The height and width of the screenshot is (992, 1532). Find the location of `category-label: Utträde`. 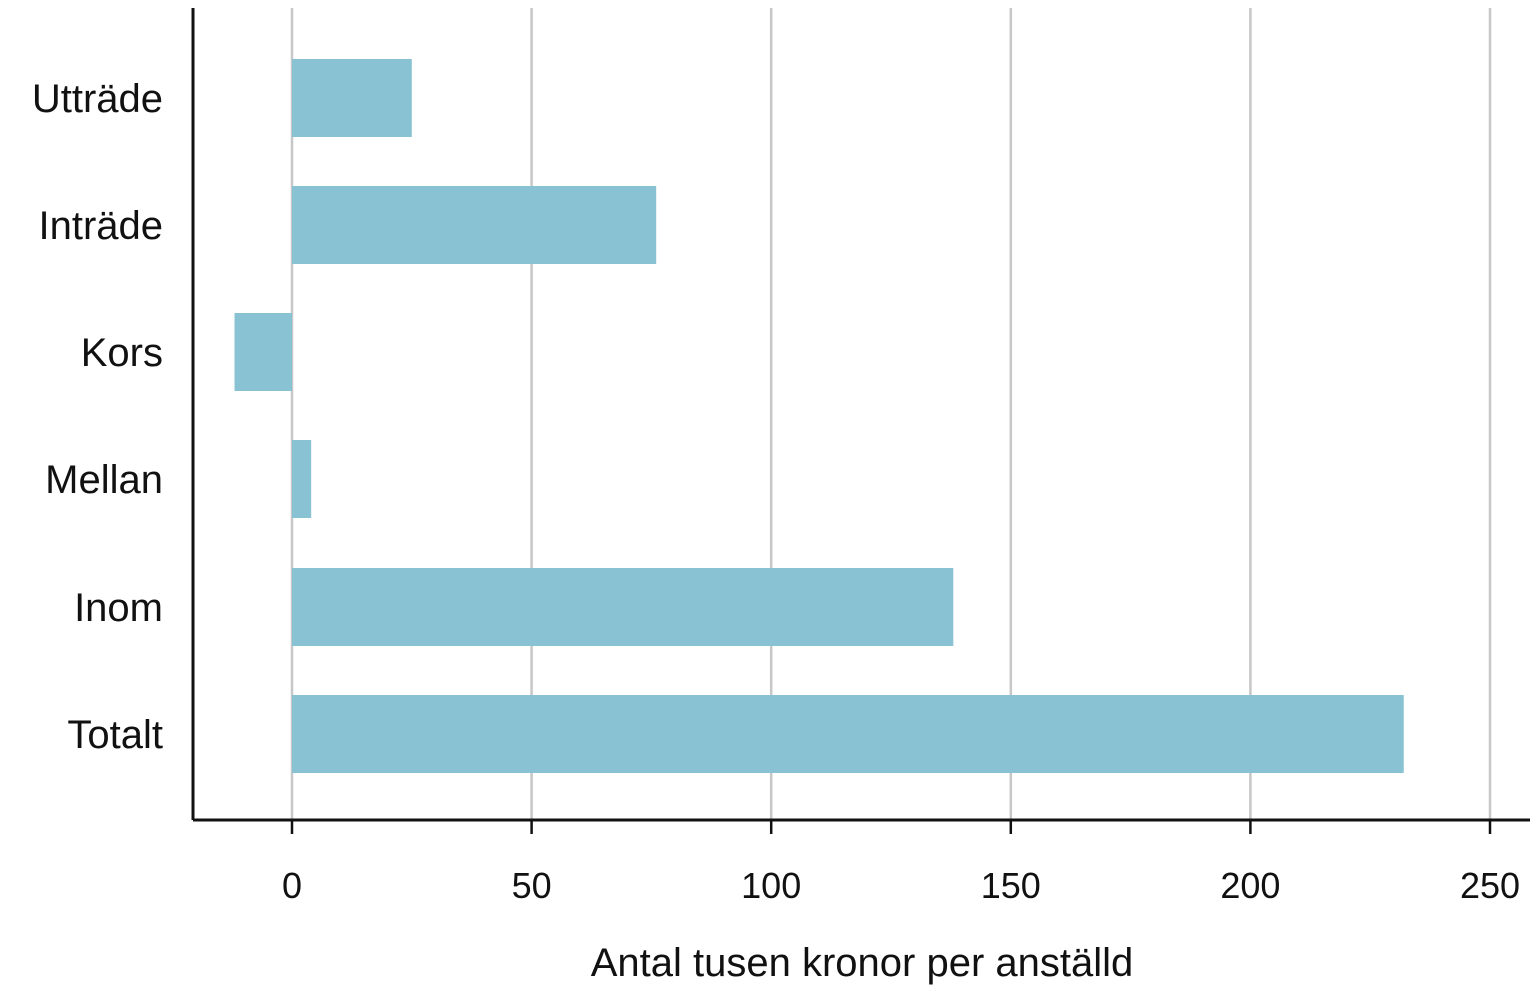

category-label: Utträde is located at coordinates (97, 99).